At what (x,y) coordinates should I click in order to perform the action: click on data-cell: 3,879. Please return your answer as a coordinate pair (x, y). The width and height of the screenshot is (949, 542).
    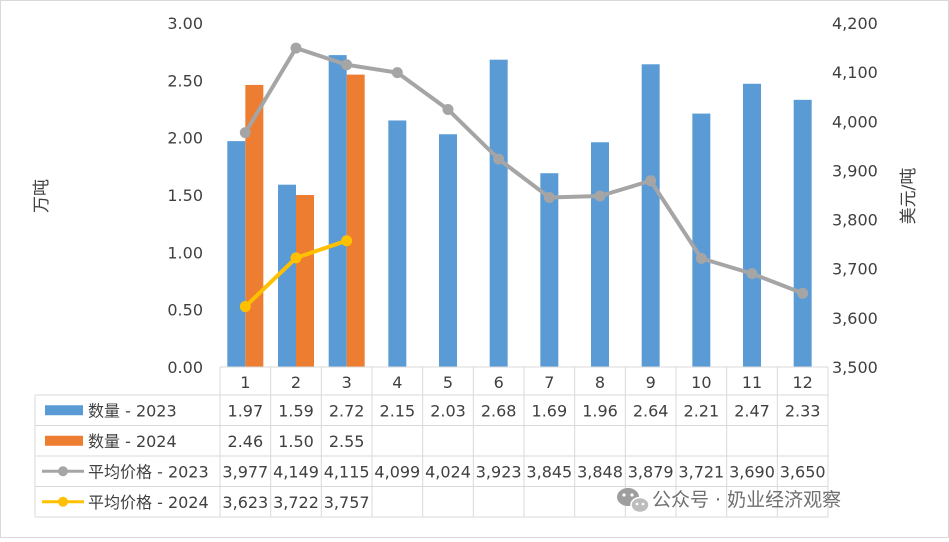
    Looking at the image, I should click on (651, 471).